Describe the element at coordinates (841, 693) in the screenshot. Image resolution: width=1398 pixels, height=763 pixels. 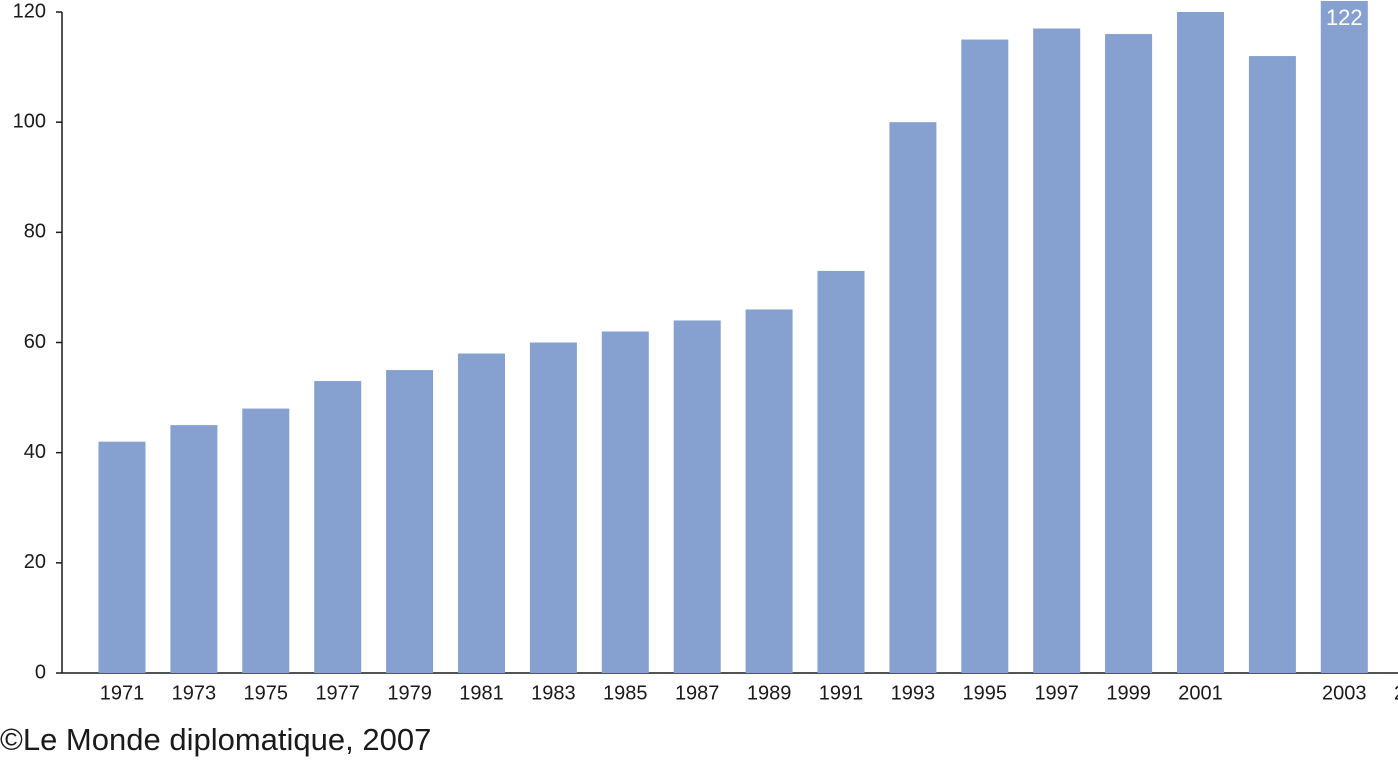
I see `x-tick-label: 1991` at that location.